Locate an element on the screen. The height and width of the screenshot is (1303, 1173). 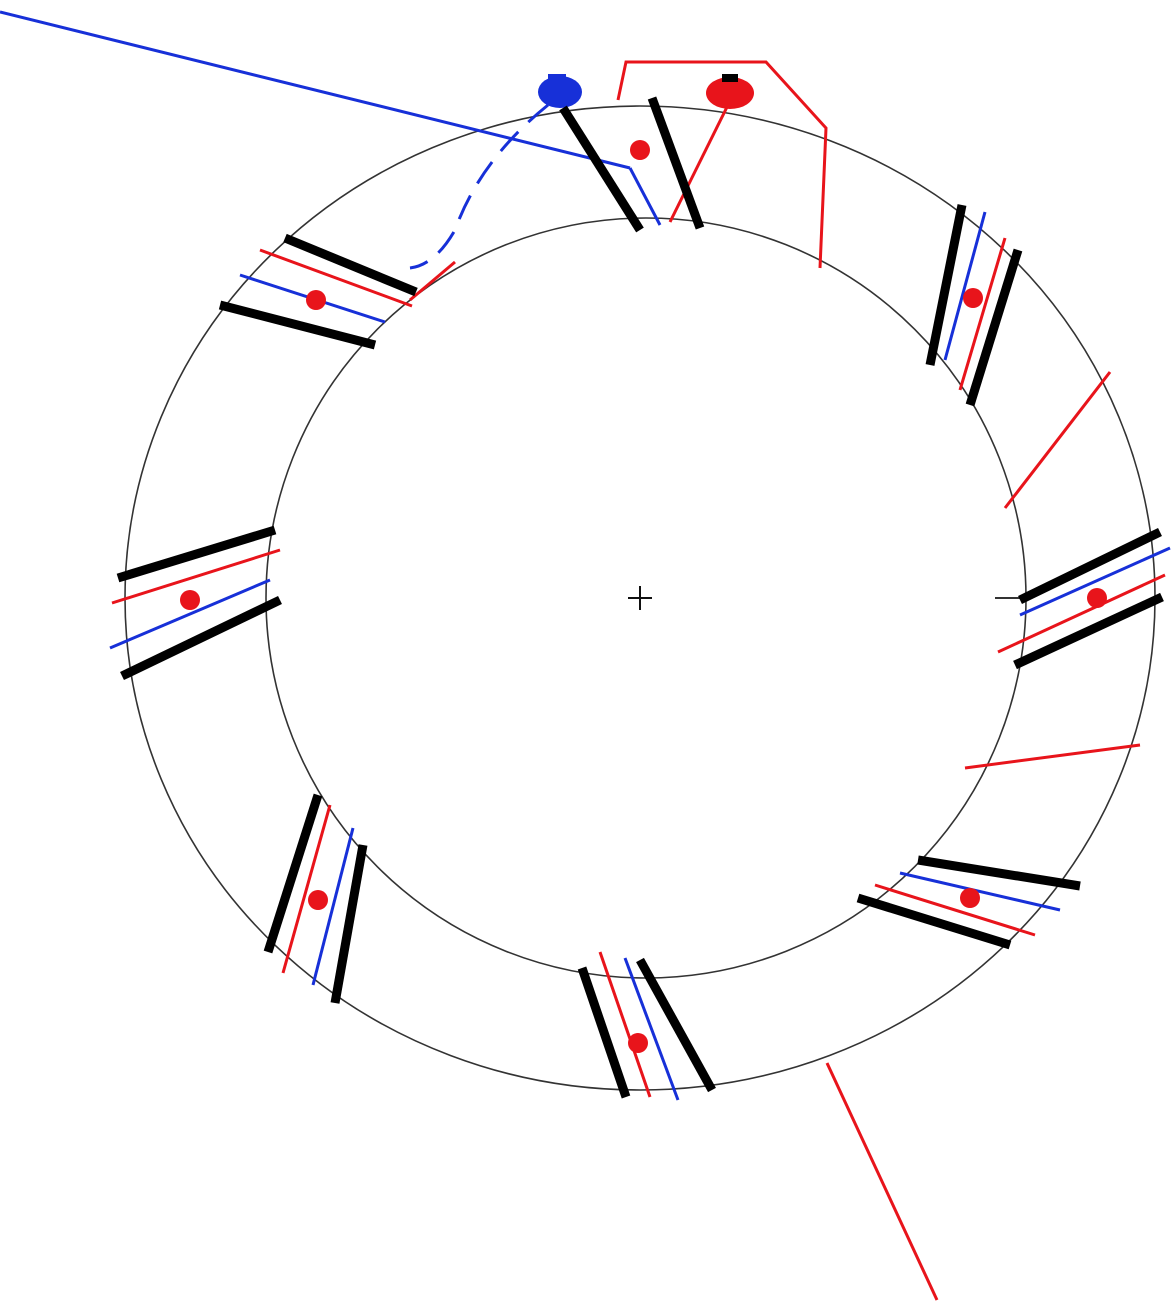
module-top-dot is located at coordinates (640, 150).